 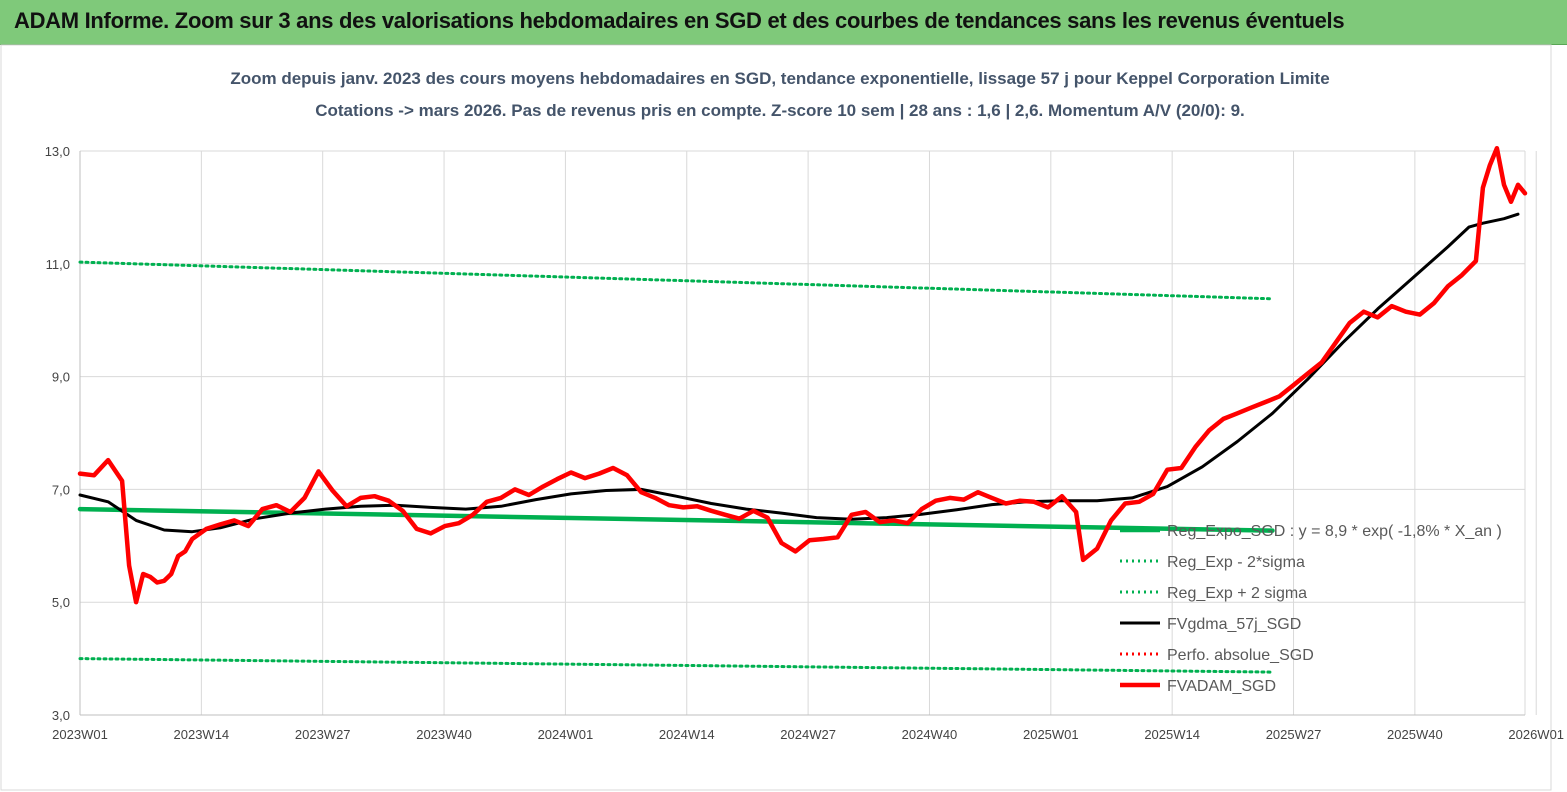 What do you see at coordinates (930, 734) in the screenshot?
I see `x-tick-label: 2024W40` at bounding box center [930, 734].